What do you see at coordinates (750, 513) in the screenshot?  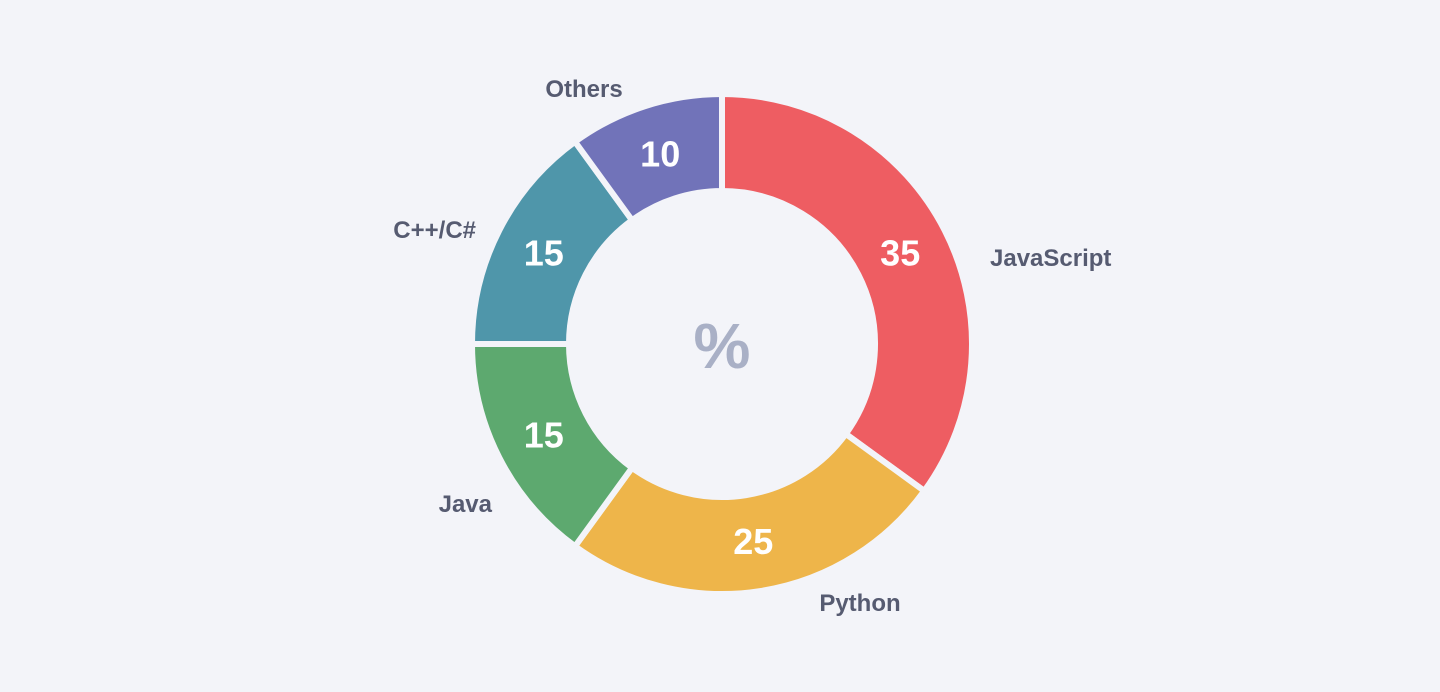 I see `donut-slice-python` at bounding box center [750, 513].